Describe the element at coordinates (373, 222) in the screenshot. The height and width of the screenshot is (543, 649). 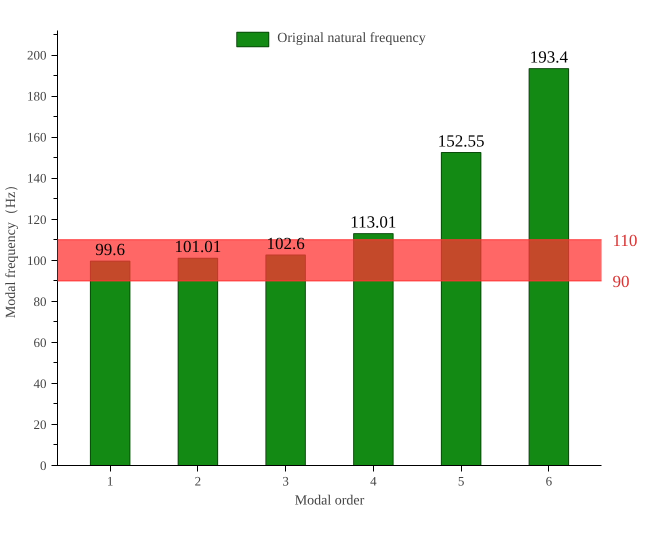
I see `data-label: 113.01` at that location.